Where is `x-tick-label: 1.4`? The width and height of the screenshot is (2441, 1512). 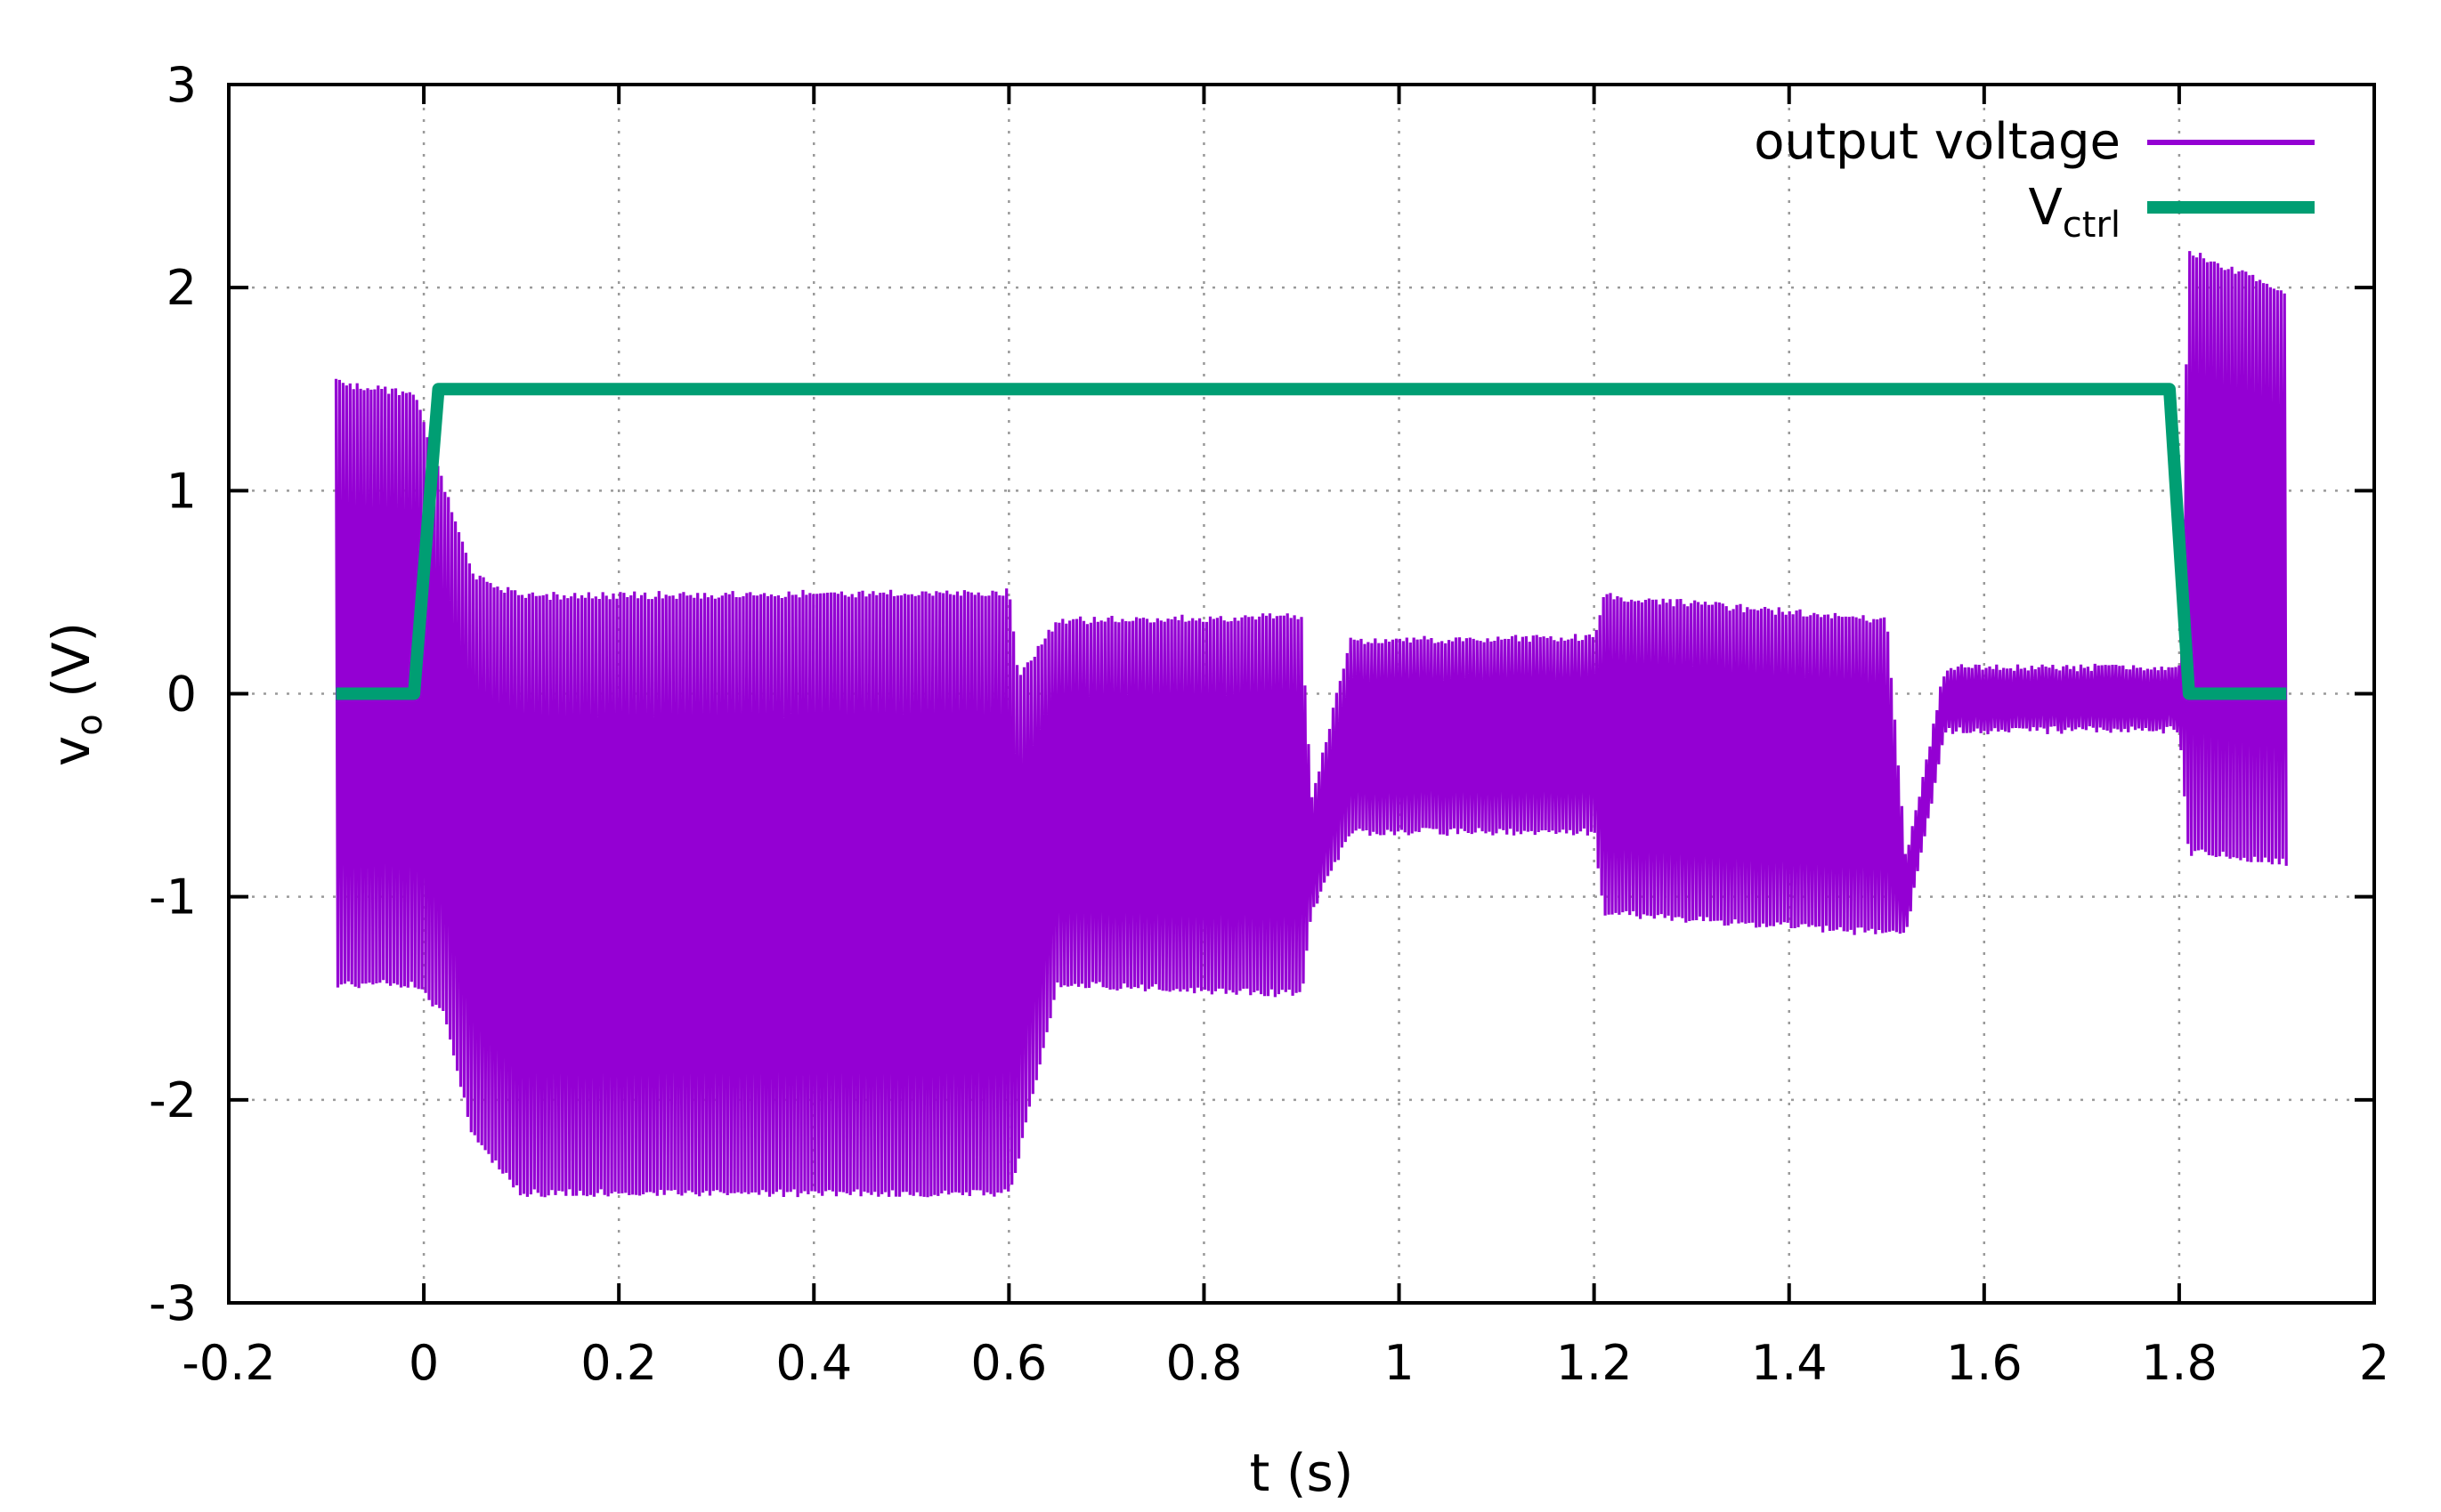
x-tick-label: 1.4 is located at coordinates (1789, 1363).